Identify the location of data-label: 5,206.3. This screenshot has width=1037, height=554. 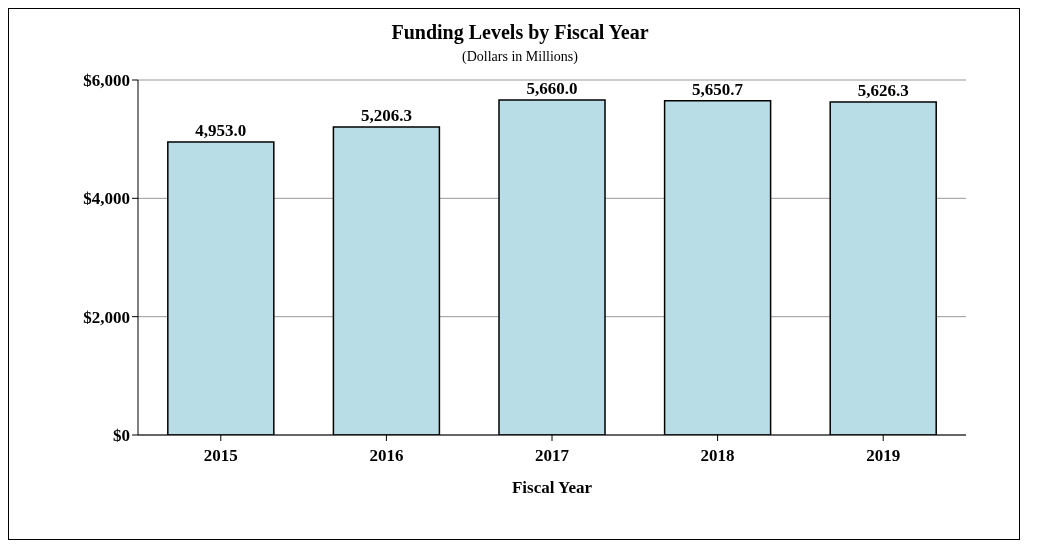
(386, 115).